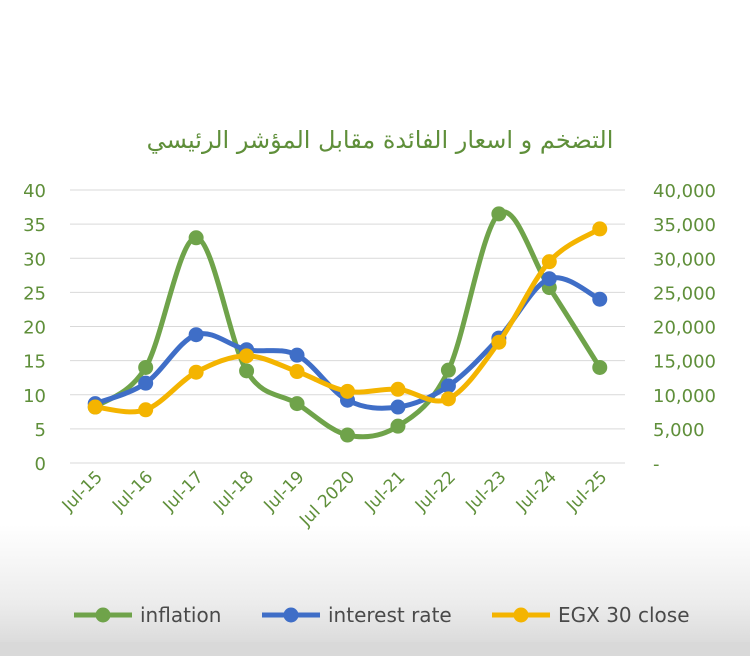 This screenshot has width=750, height=656. What do you see at coordinates (233, 491) in the screenshot?
I see `x-tick-label: Jul-18` at bounding box center [233, 491].